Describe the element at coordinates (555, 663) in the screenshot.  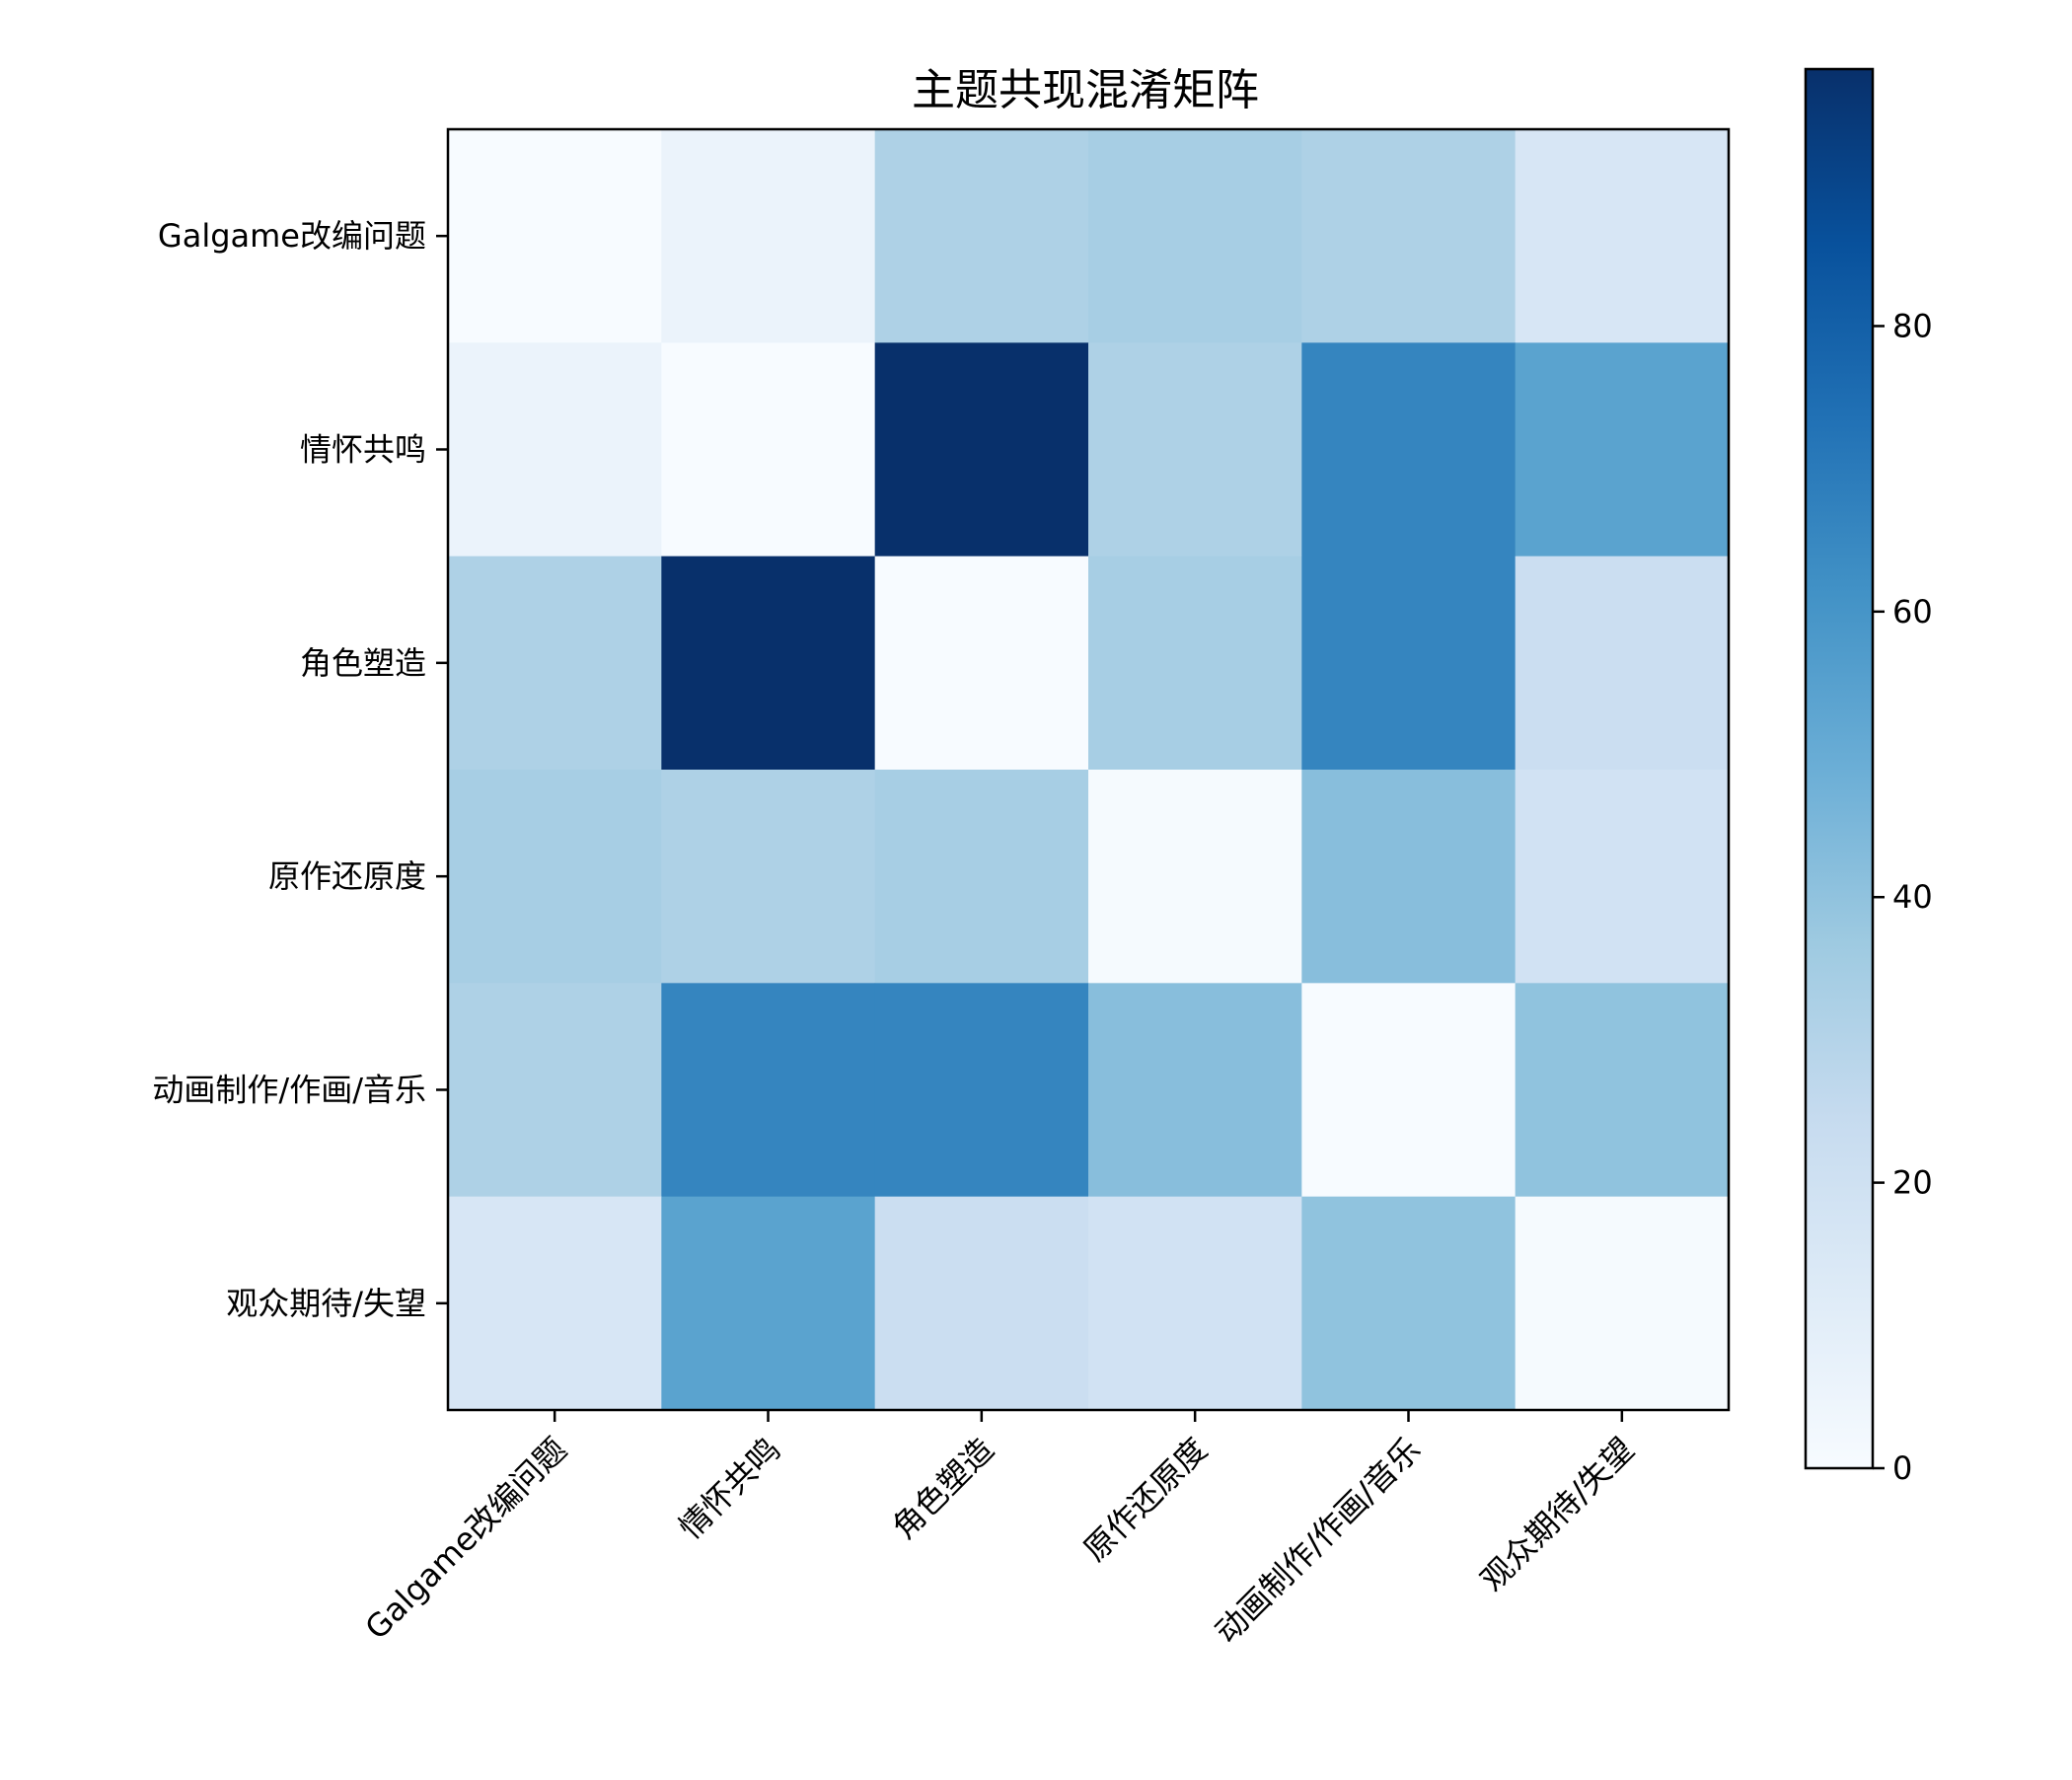
I see `heatmap-cell-r2-c0` at that location.